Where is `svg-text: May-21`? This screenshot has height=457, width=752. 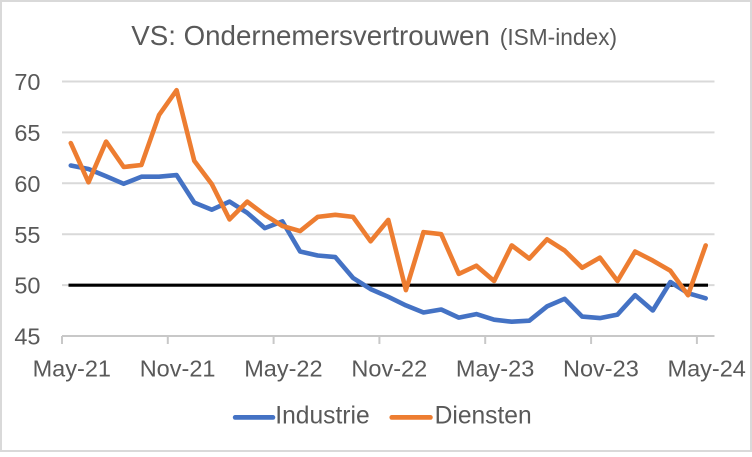
svg-text: May-21 is located at coordinates (72, 369).